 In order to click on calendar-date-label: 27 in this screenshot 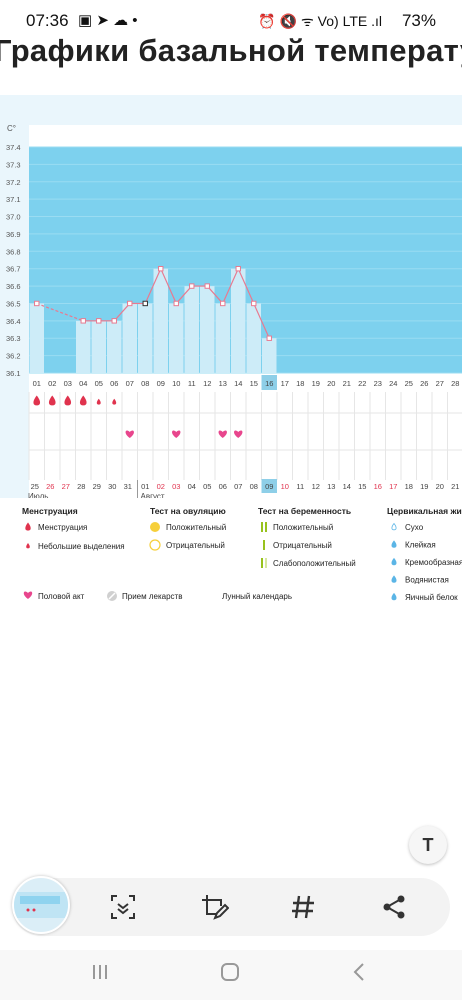, I will do `click(66, 486)`.